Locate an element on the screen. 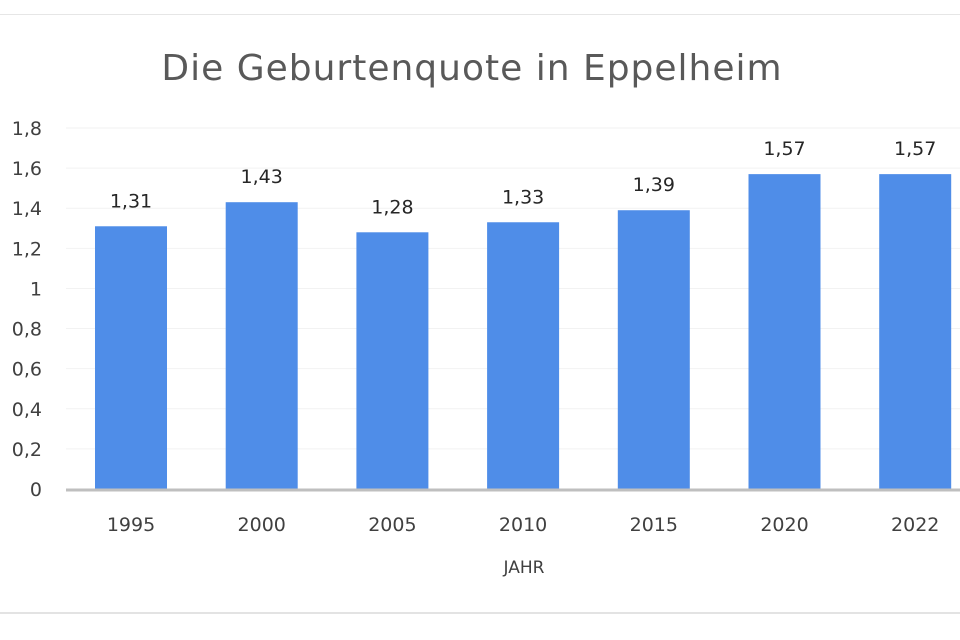 This screenshot has width=960, height=640. y-tick-label: 0,6 is located at coordinates (27, 370).